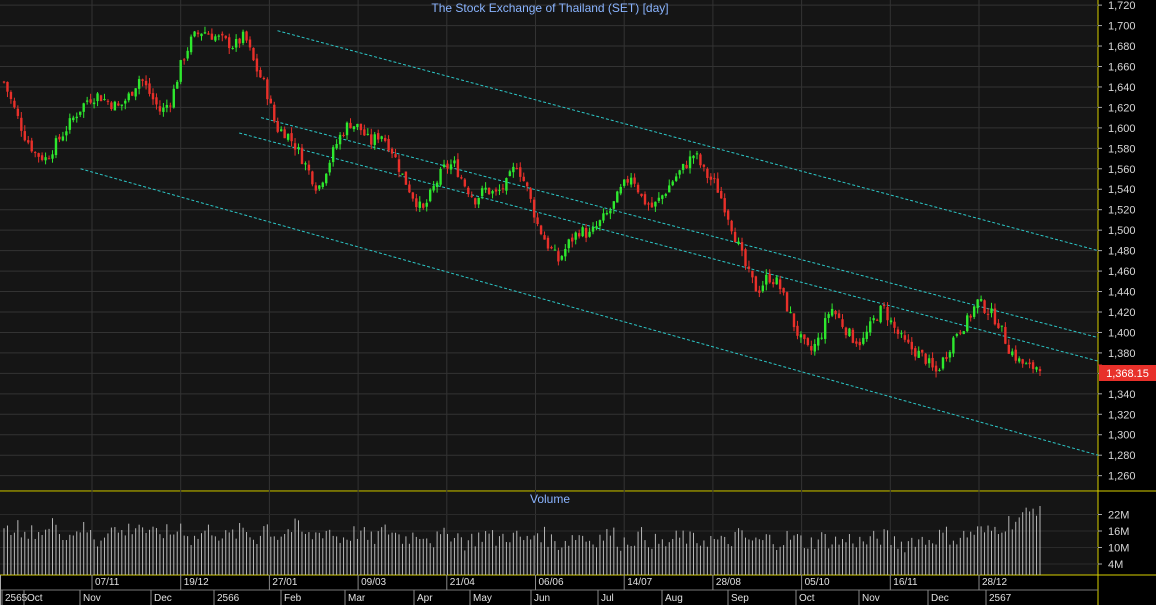 This screenshot has height=605, width=1156. What do you see at coordinates (228, 598) in the screenshot?
I see `month-label: 2566` at bounding box center [228, 598].